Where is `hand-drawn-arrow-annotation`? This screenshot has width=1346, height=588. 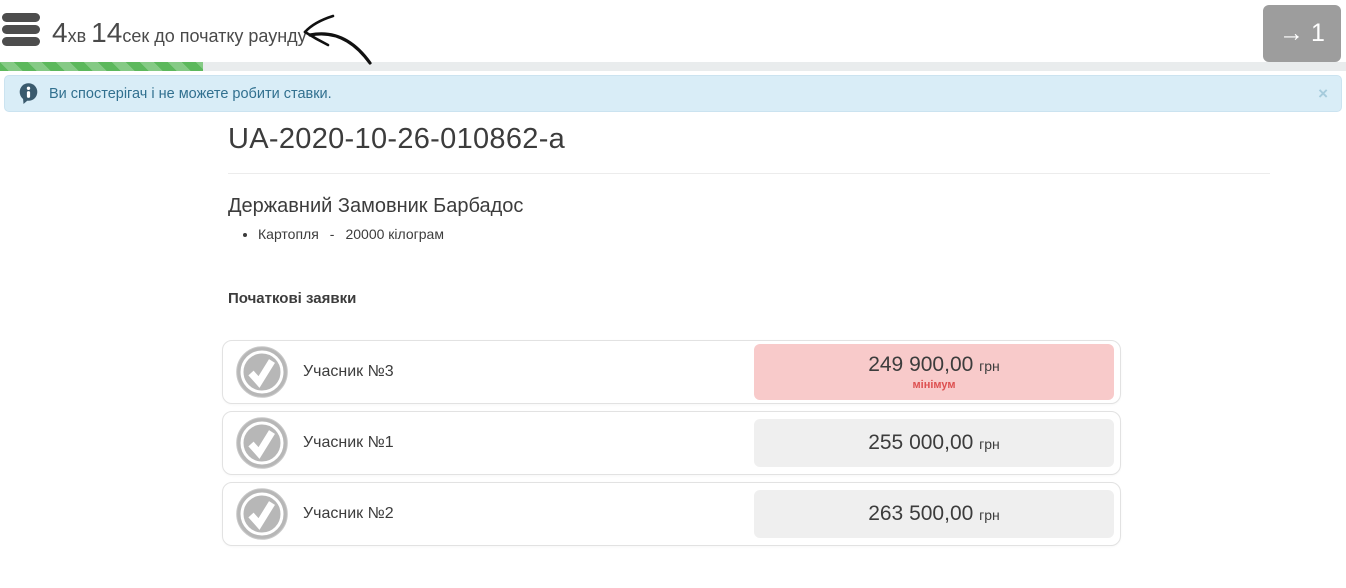
hand-drawn-arrow-annotation is located at coordinates (337, 39).